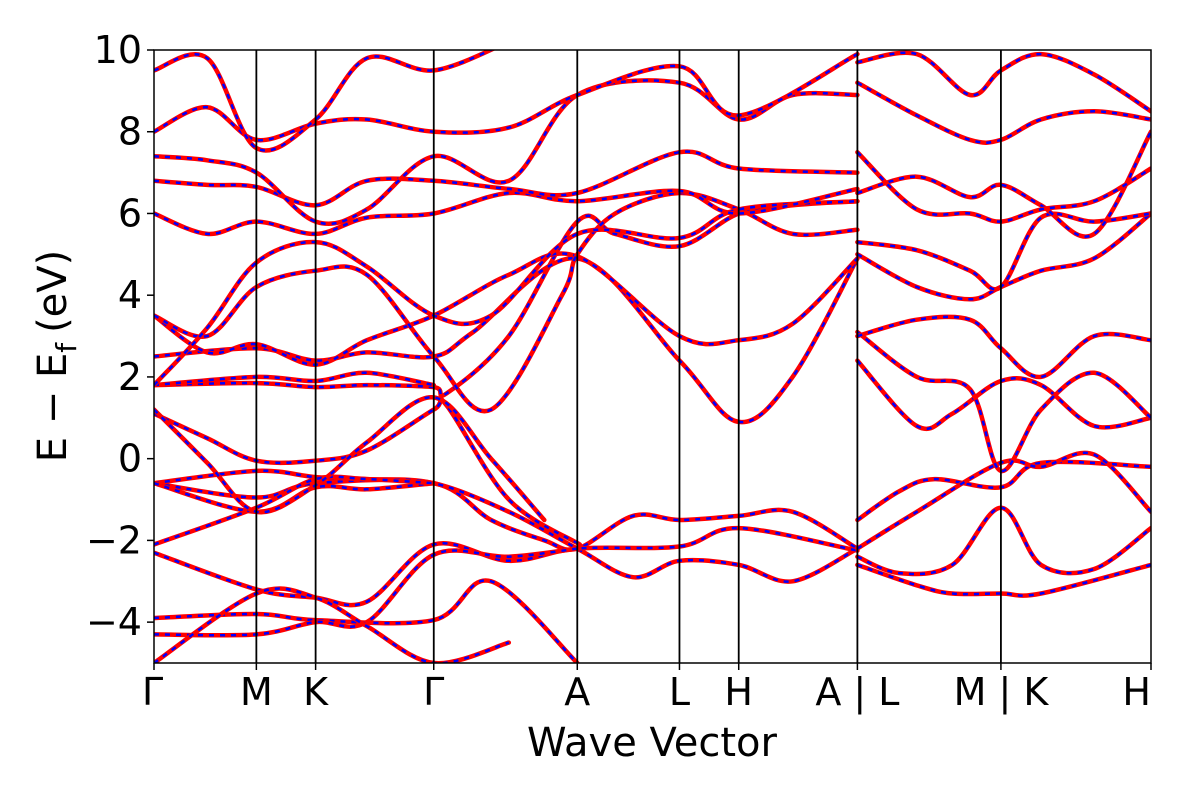 Image resolution: width=1200 pixels, height=800 pixels. Describe the element at coordinates (577, 692) in the screenshot. I see `x-tick-label-4: A` at that location.